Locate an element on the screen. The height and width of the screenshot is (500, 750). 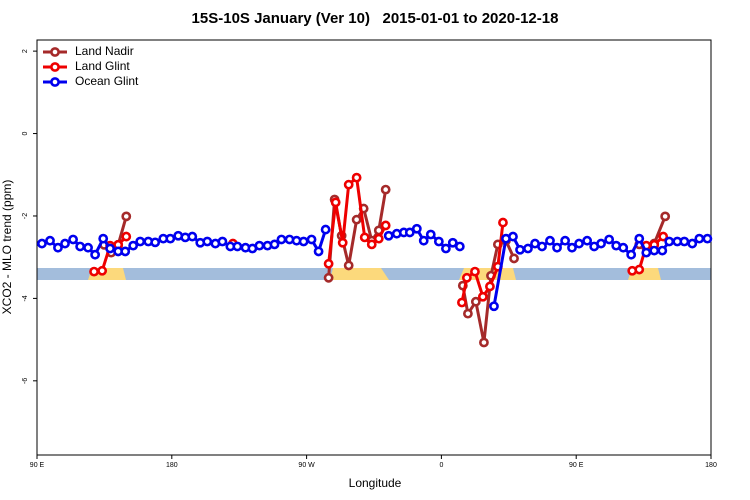
legend-label: Land Nadir is located at coordinates (104, 51).